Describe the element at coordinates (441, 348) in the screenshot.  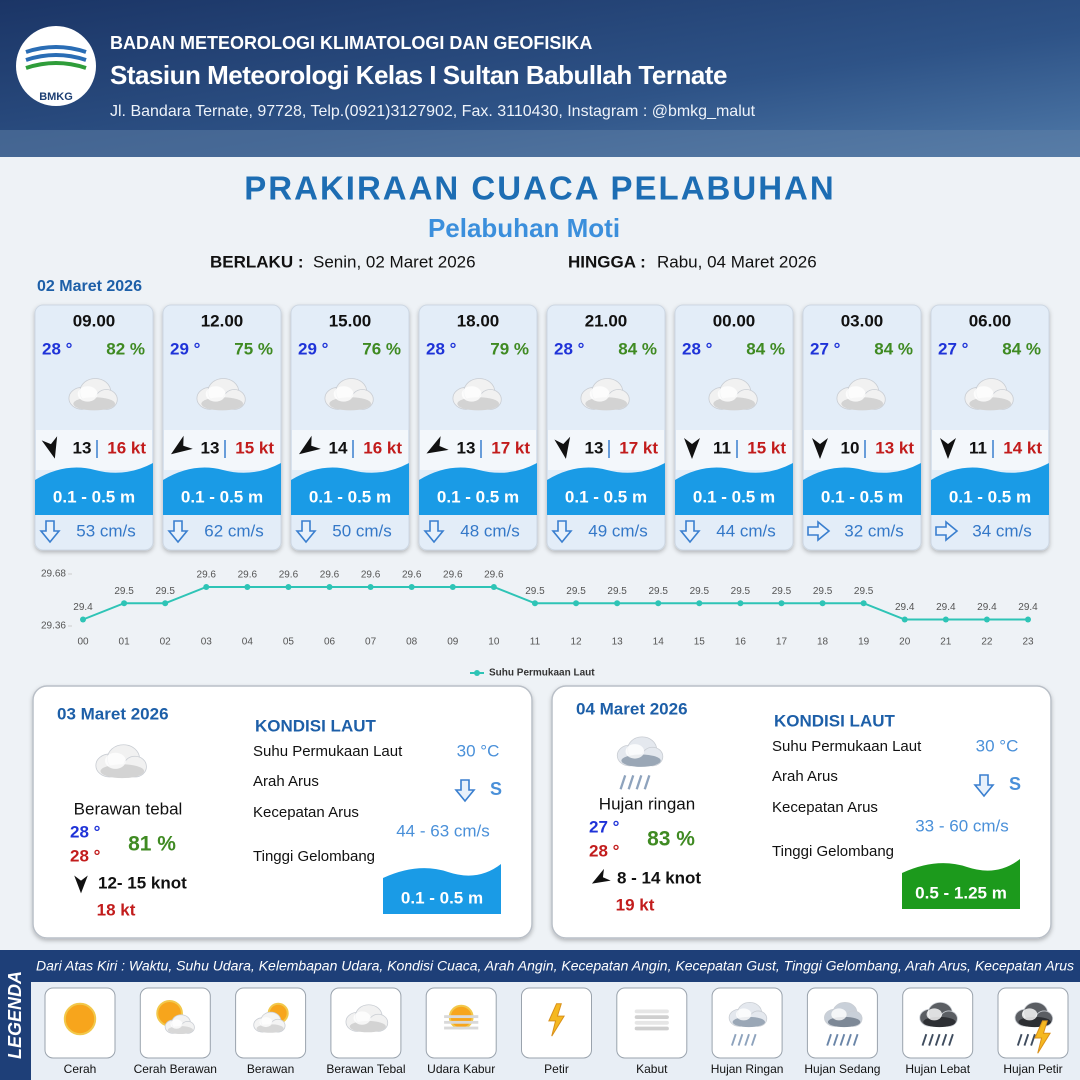
I see `hour-temp: 28 °` at that location.